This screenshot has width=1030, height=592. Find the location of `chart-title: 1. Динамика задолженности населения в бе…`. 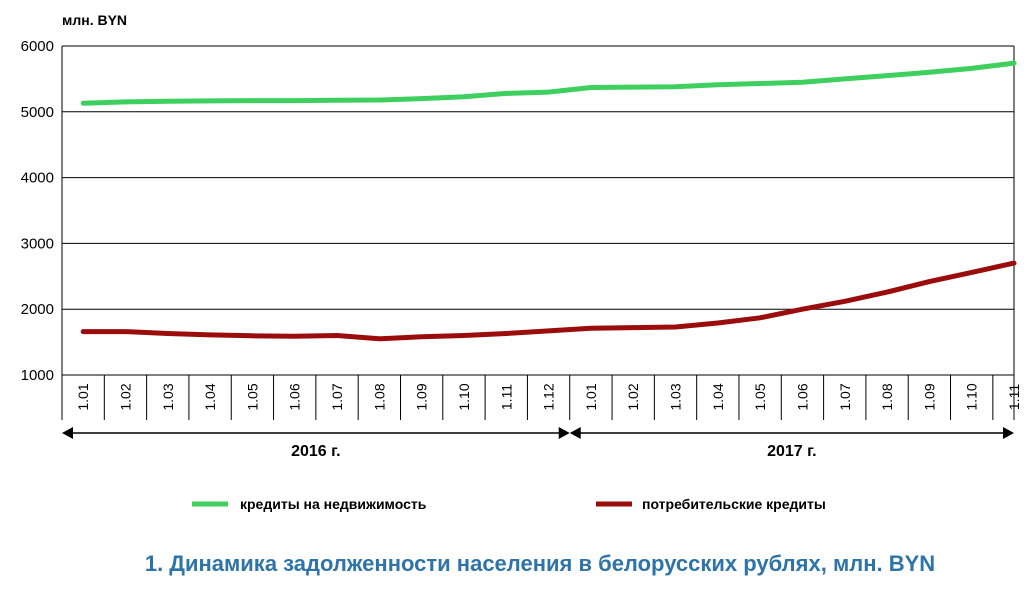

chart-title: 1. Динамика задолженности населения в бе… is located at coordinates (540, 563).